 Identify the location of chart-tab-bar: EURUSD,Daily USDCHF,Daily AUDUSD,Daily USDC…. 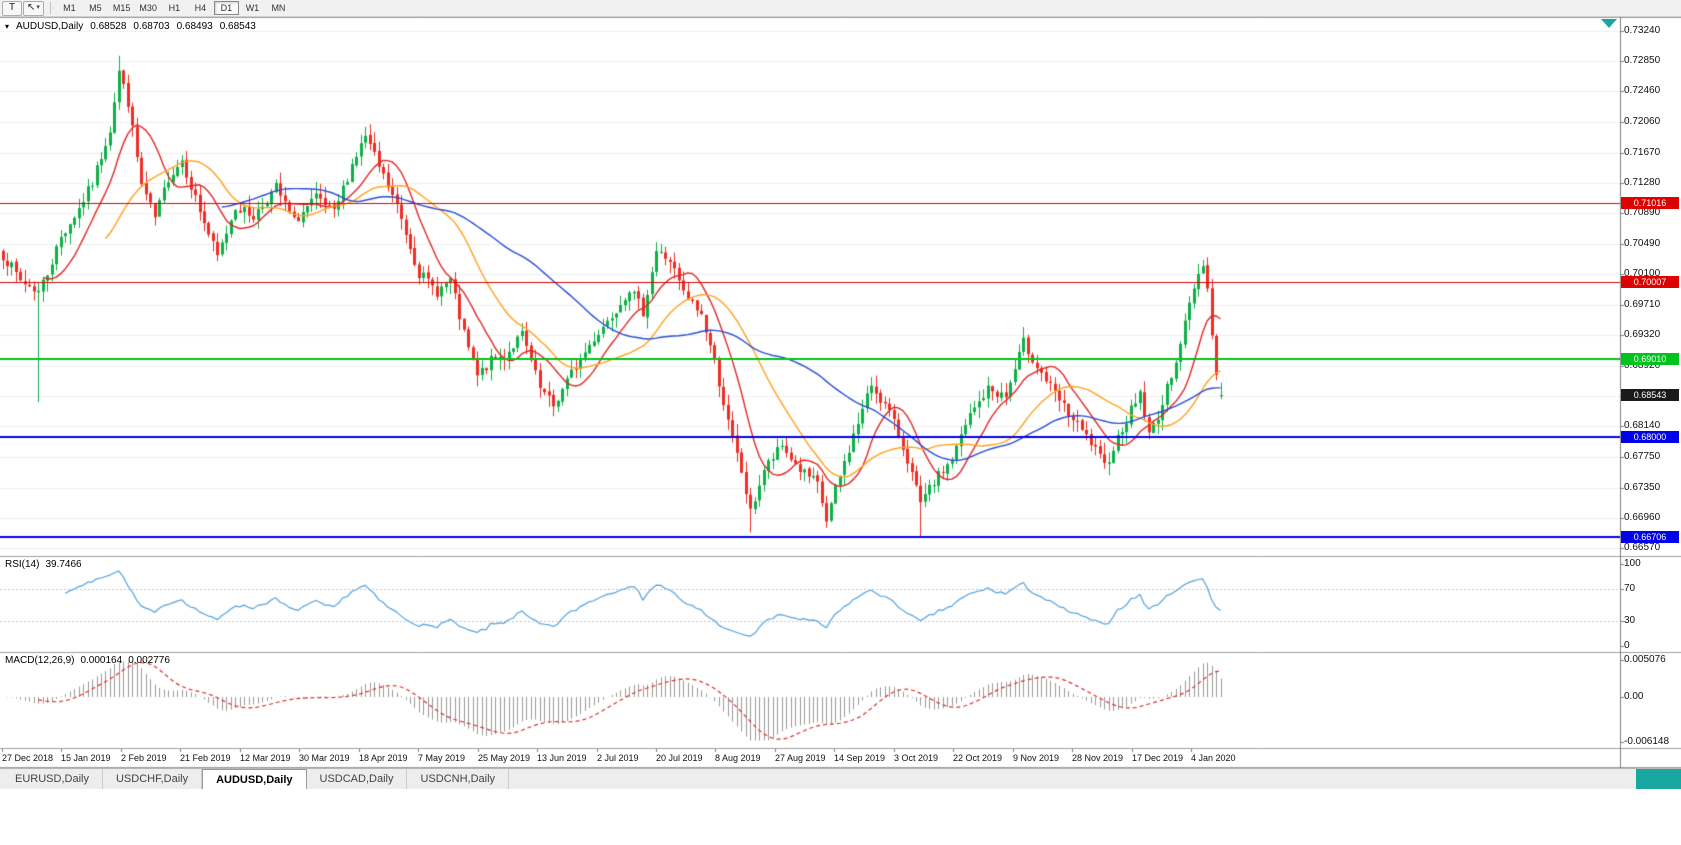
(840, 778).